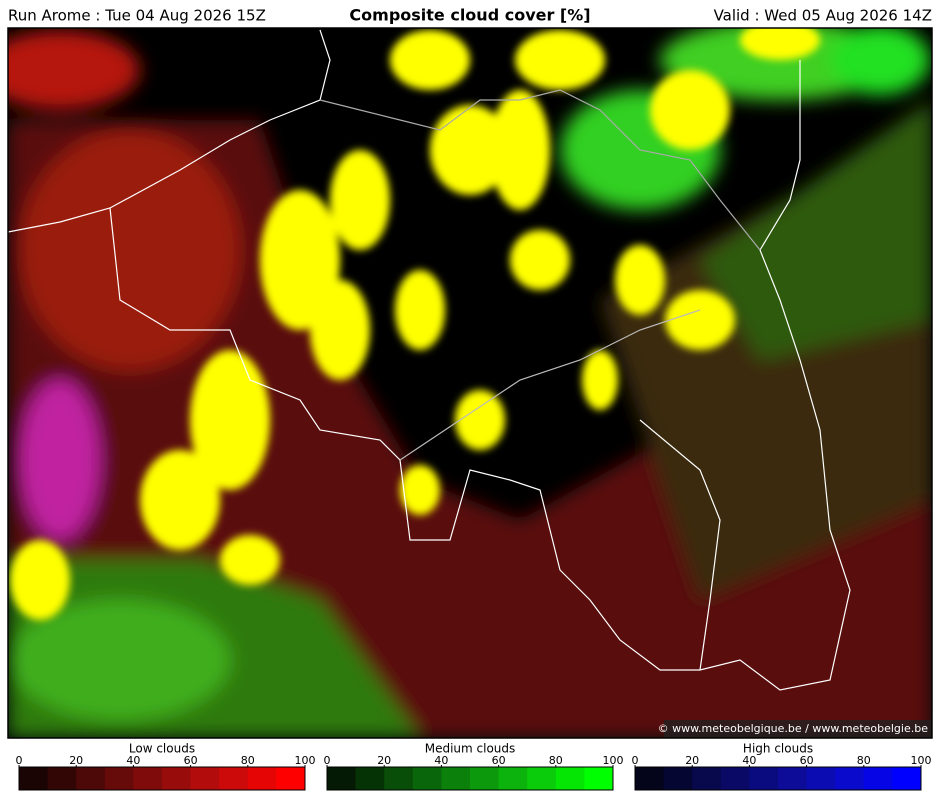  I want to click on valid-label: Valid : Wed 05 Aug 2026 14Z, so click(823, 16).